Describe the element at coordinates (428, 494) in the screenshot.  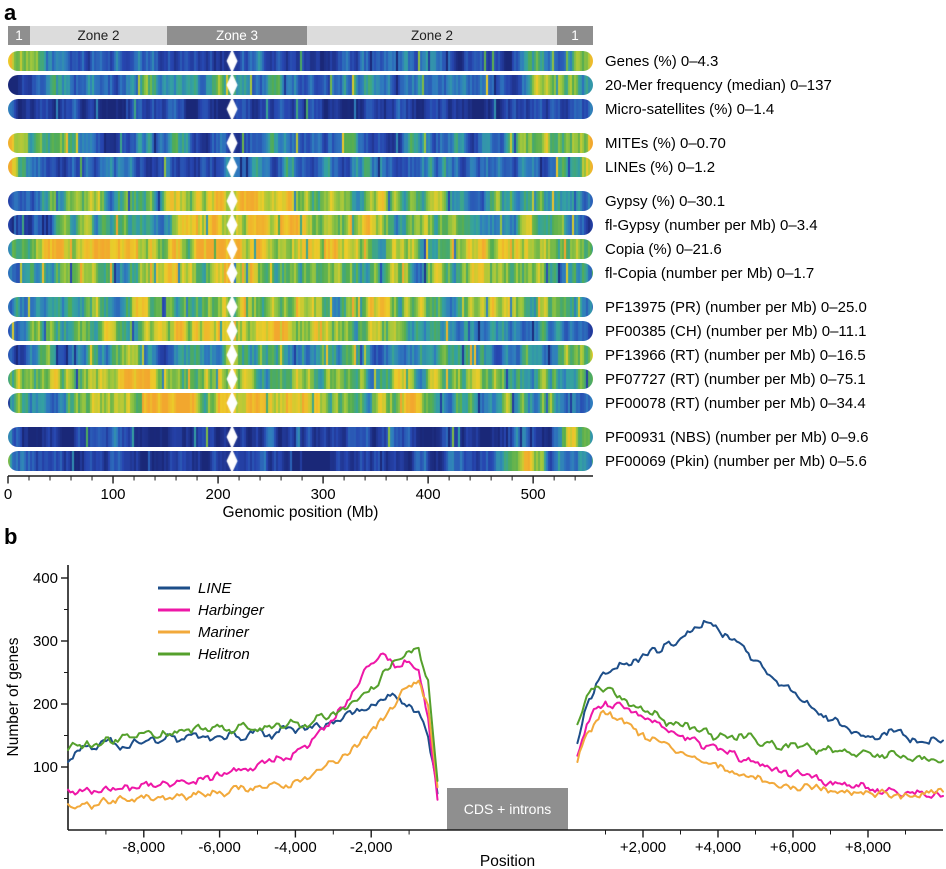
I see `mb-tick-label: 400` at that location.